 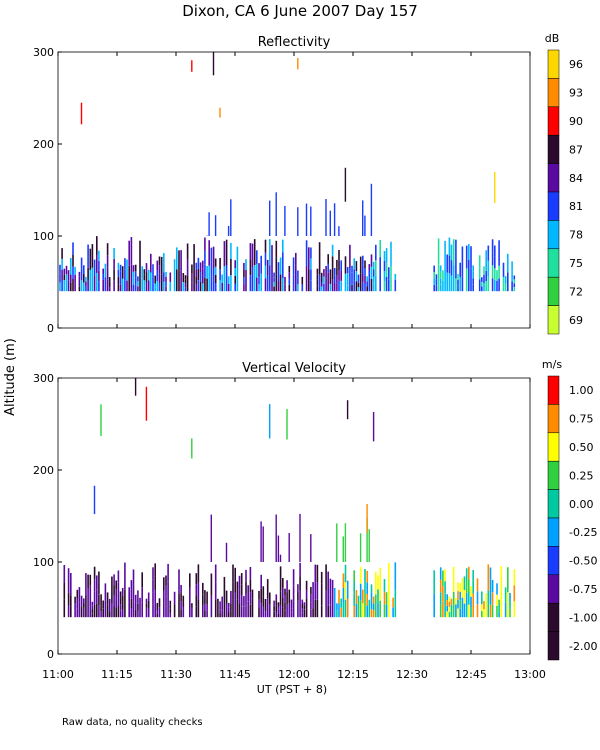 I want to click on x-tick-label: 11:45, so click(x=235, y=674).